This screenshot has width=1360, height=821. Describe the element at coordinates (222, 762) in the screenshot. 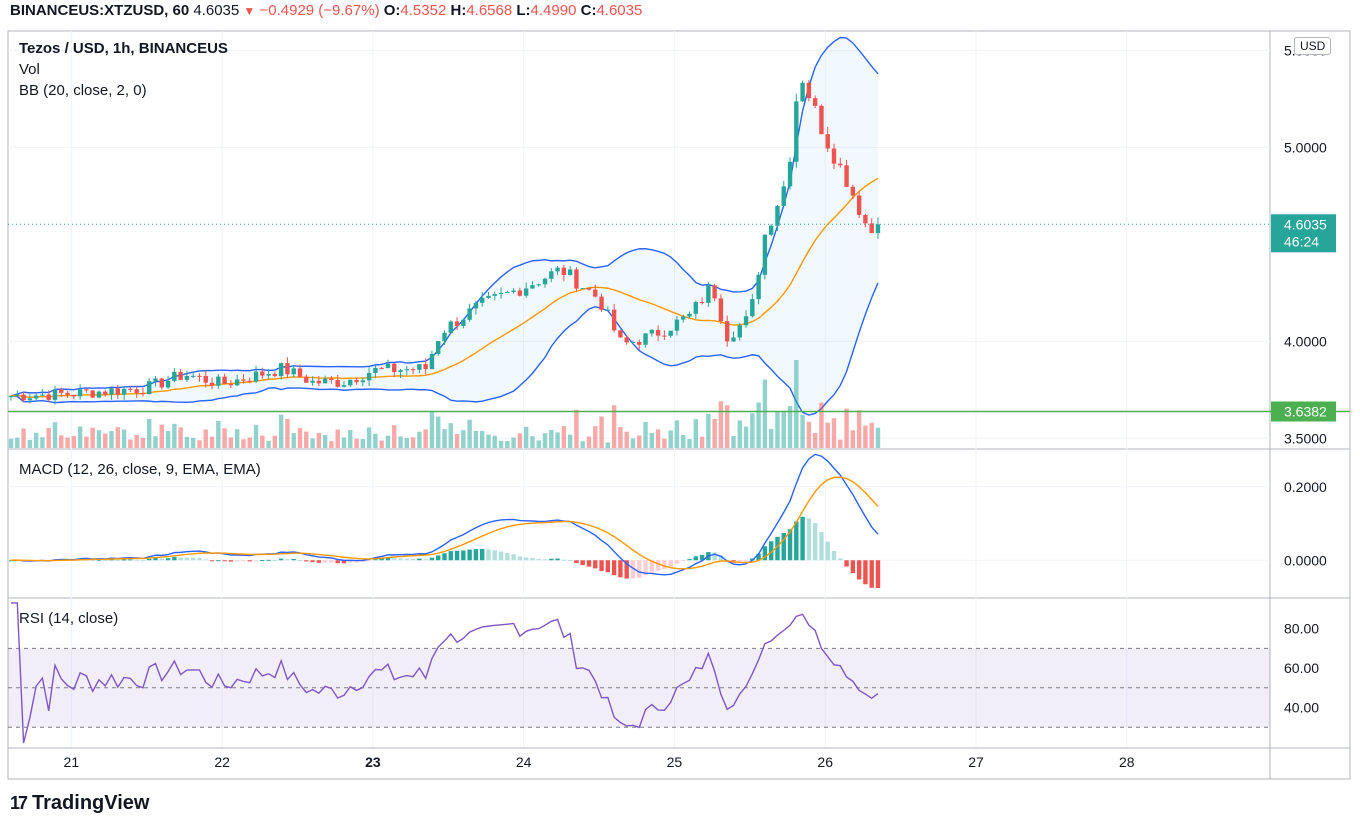

I see `x-tick-label: 22` at that location.